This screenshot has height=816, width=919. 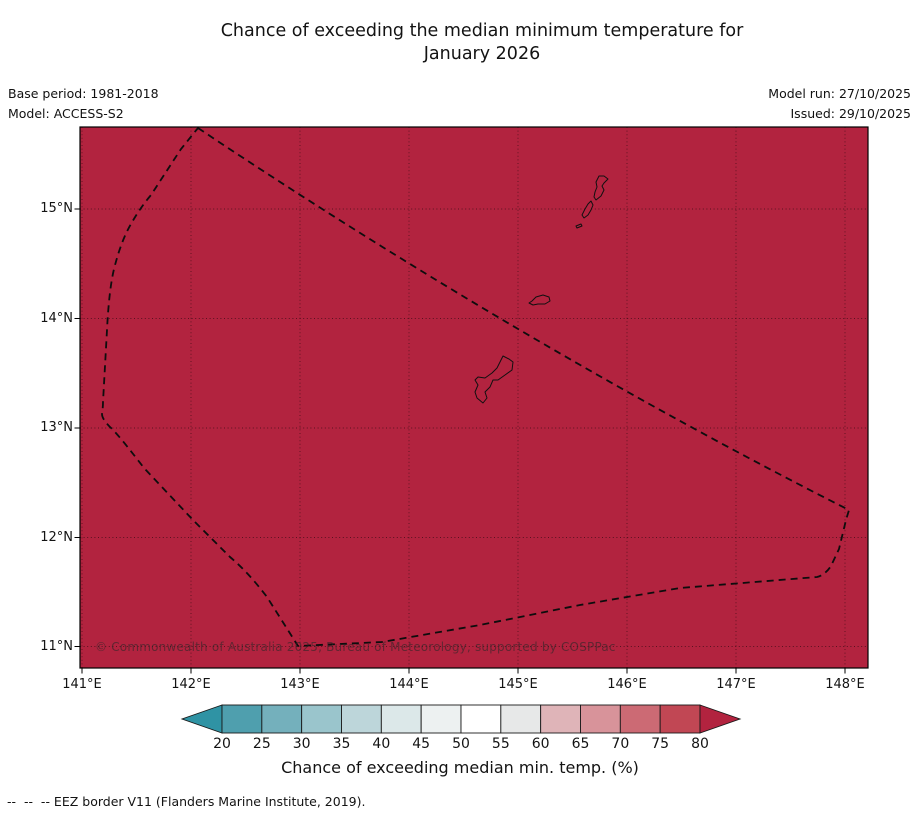 What do you see at coordinates (482, 54) in the screenshot?
I see `title-line-2: January 2026` at bounding box center [482, 54].